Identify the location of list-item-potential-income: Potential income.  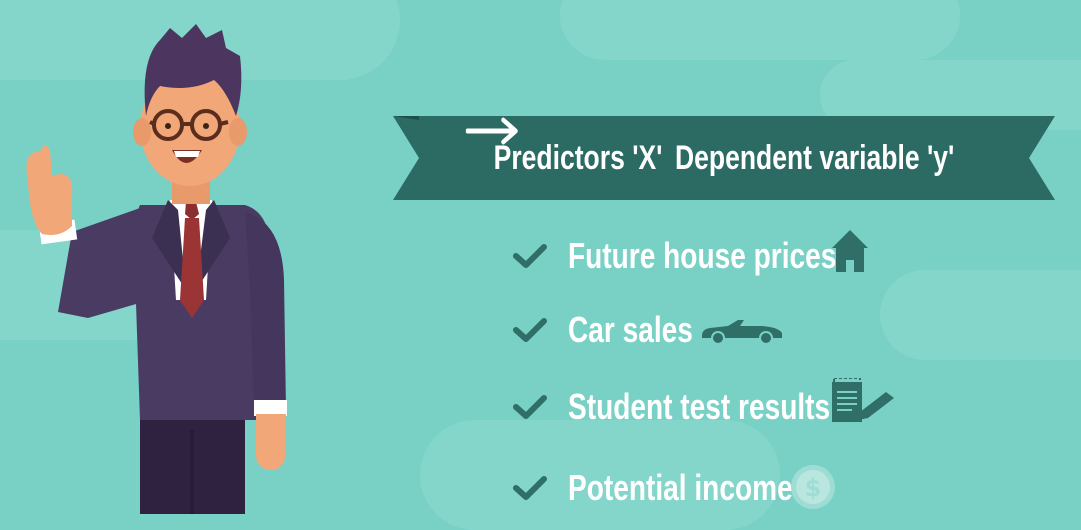
(684, 488).